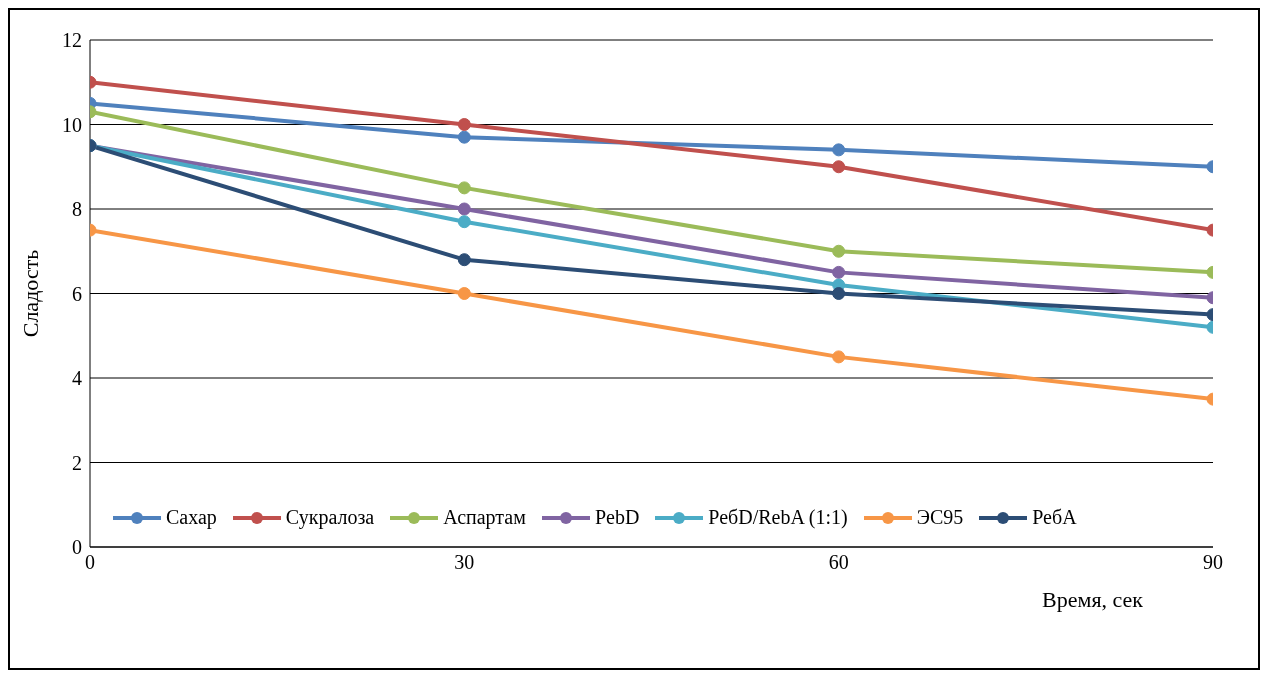 Image resolution: width=1266 pixels, height=677 pixels. I want to click on legend-label: РебA, so click(1054, 517).